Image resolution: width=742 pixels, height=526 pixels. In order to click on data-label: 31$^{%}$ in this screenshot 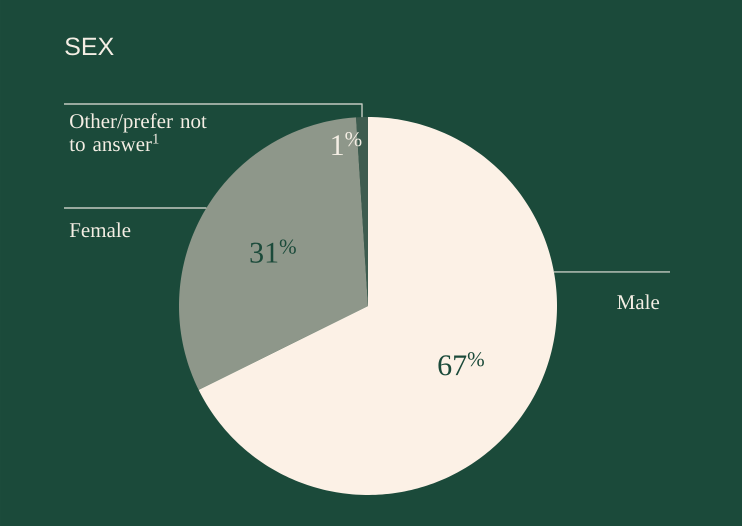, I will do `click(273, 251)`.